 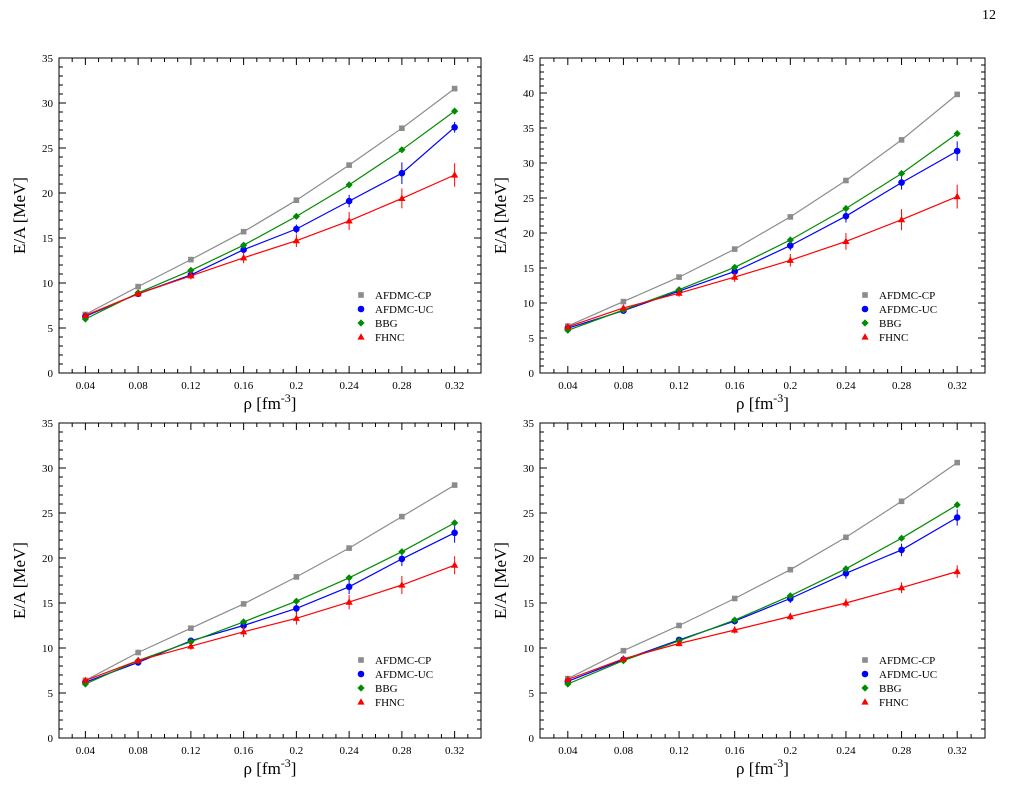 I want to click on x-tick-label: 0.2, so click(x=297, y=751).